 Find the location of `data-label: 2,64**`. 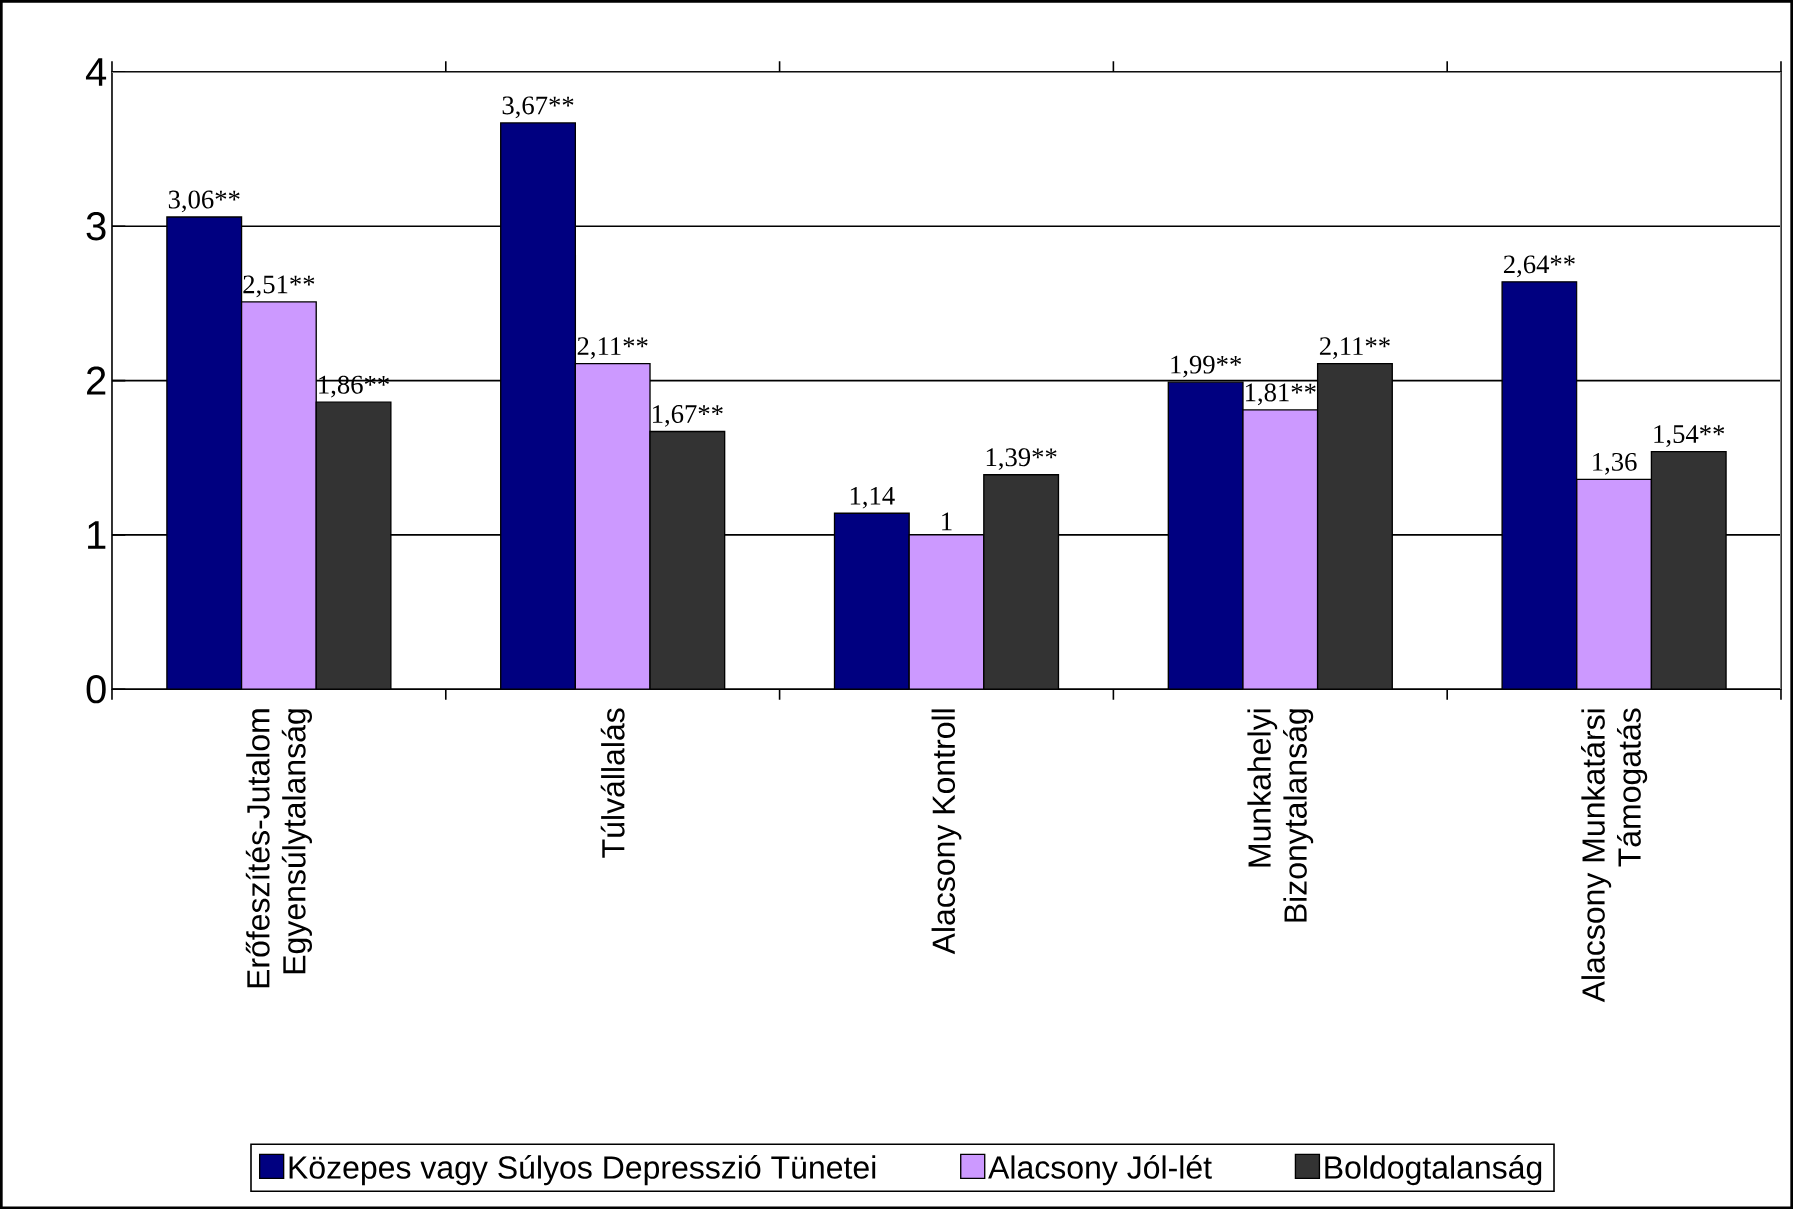

data-label: 2,64** is located at coordinates (1539, 266).